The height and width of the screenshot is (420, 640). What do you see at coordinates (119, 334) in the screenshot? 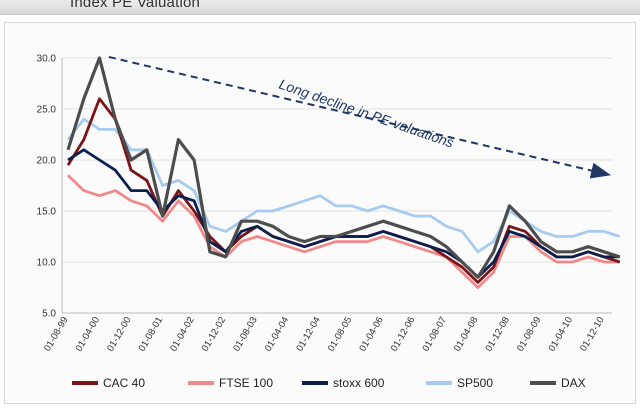
I see `x-tick-label: 01-12-00` at bounding box center [119, 334].